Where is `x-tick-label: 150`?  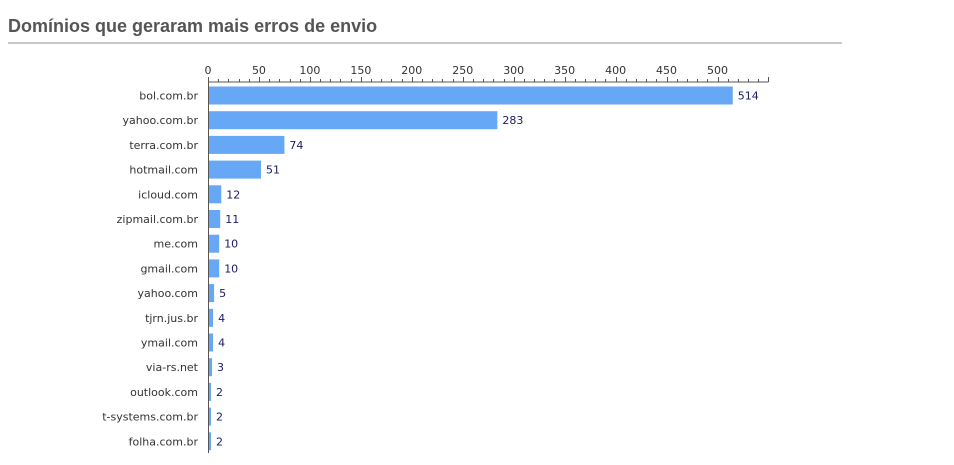 x-tick-label: 150 is located at coordinates (360, 70).